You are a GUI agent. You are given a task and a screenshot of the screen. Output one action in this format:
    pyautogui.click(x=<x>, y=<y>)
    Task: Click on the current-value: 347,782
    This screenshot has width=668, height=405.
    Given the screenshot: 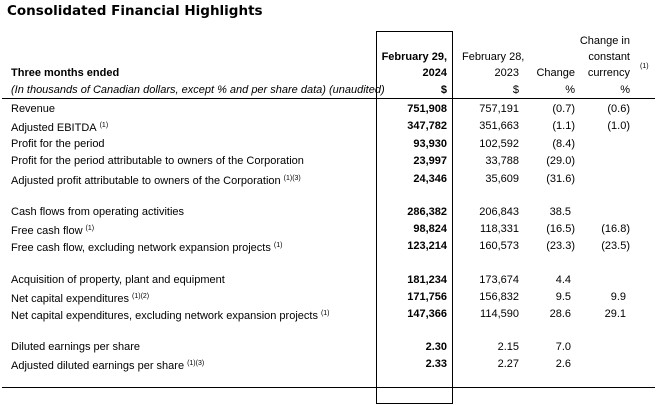 What is the action you would take?
    pyautogui.click(x=427, y=126)
    